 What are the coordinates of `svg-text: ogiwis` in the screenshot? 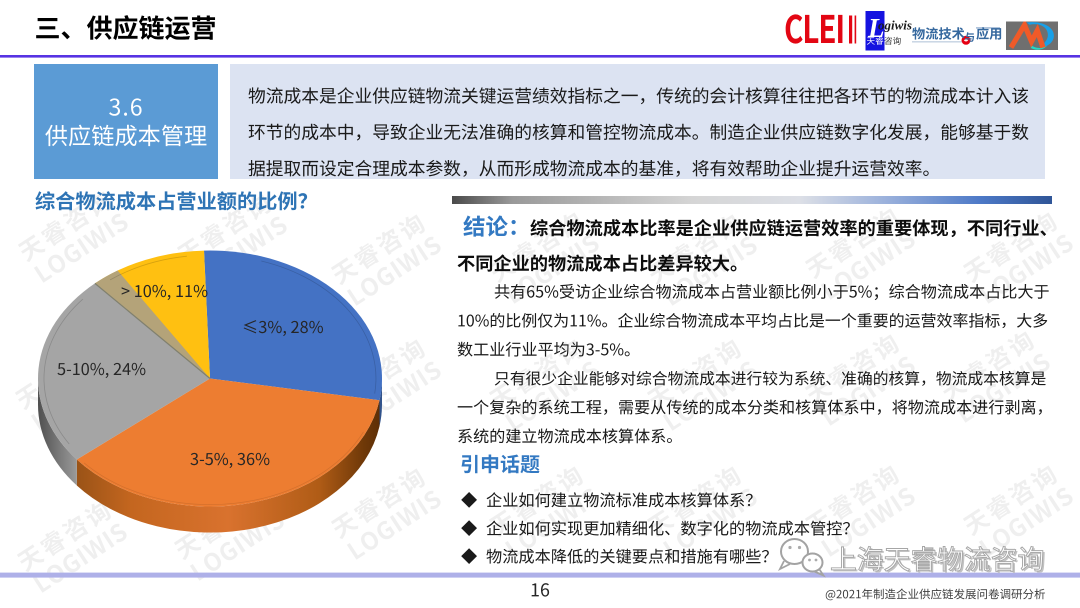 It's located at (895, 25).